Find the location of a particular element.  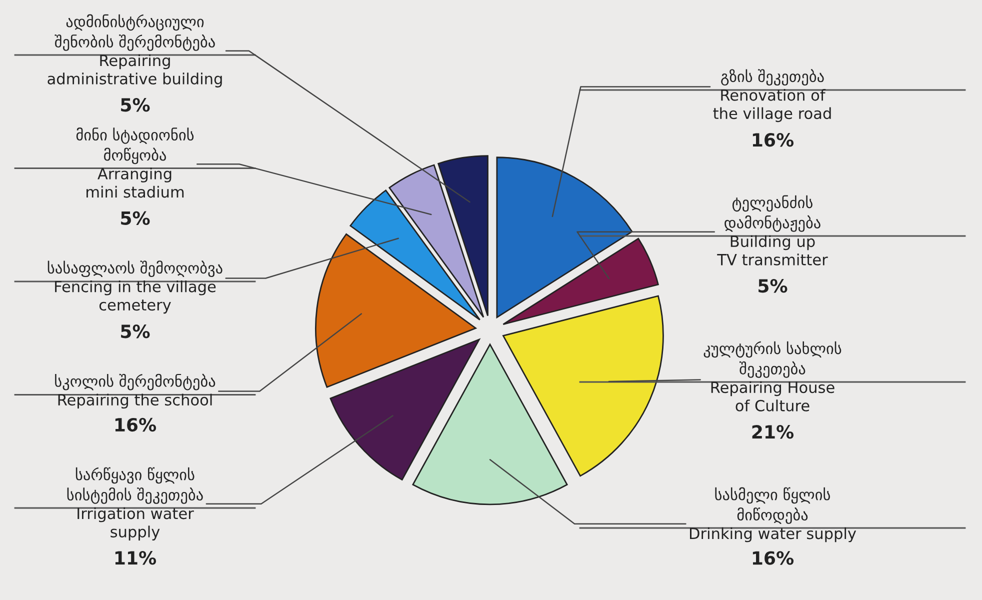

data-label: 11% is located at coordinates (135, 558).